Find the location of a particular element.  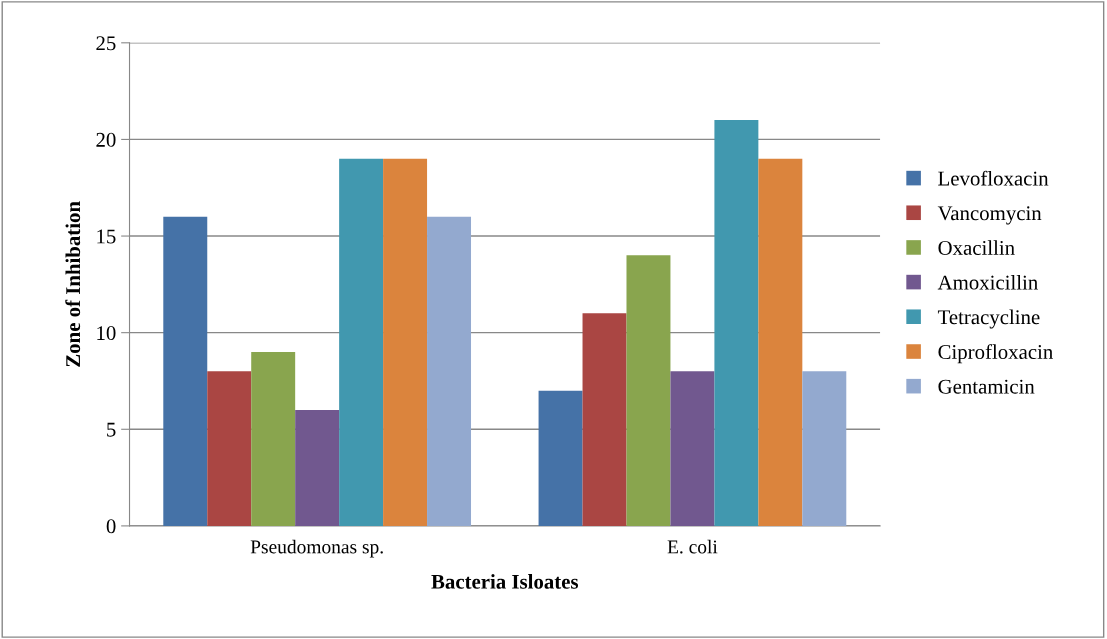

legend-label: Amoxicillin is located at coordinates (987, 282).